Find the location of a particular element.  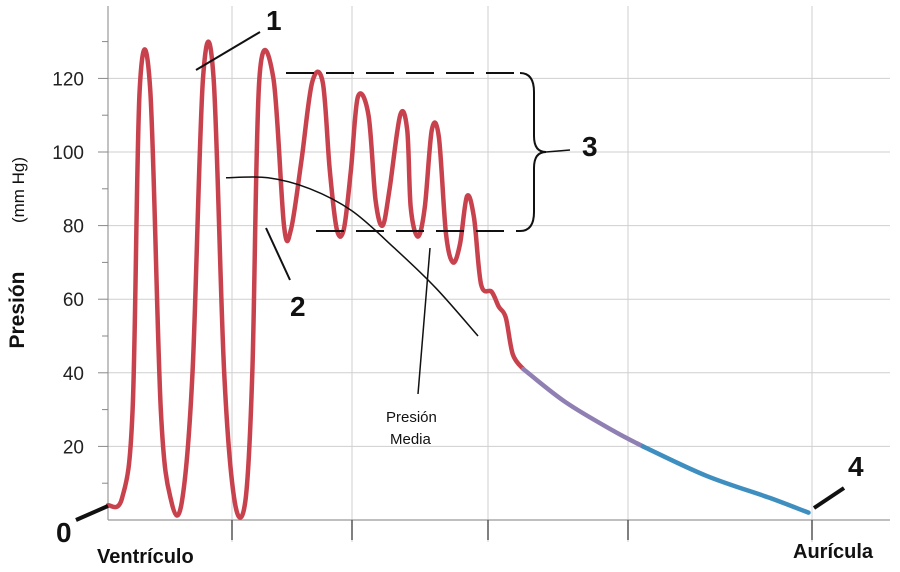

x-label-auricula: Aurícula is located at coordinates (833, 552).